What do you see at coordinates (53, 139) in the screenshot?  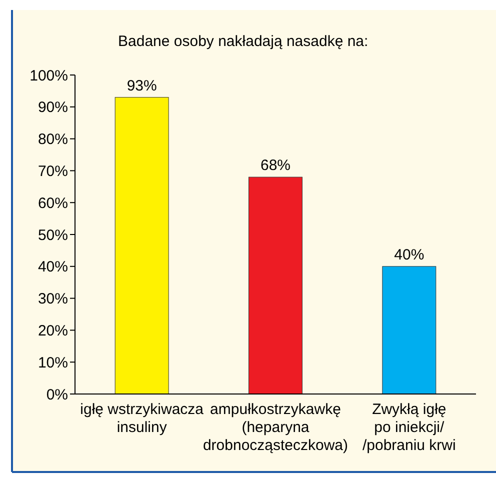 I see `y-tick-label: 80%` at bounding box center [53, 139].